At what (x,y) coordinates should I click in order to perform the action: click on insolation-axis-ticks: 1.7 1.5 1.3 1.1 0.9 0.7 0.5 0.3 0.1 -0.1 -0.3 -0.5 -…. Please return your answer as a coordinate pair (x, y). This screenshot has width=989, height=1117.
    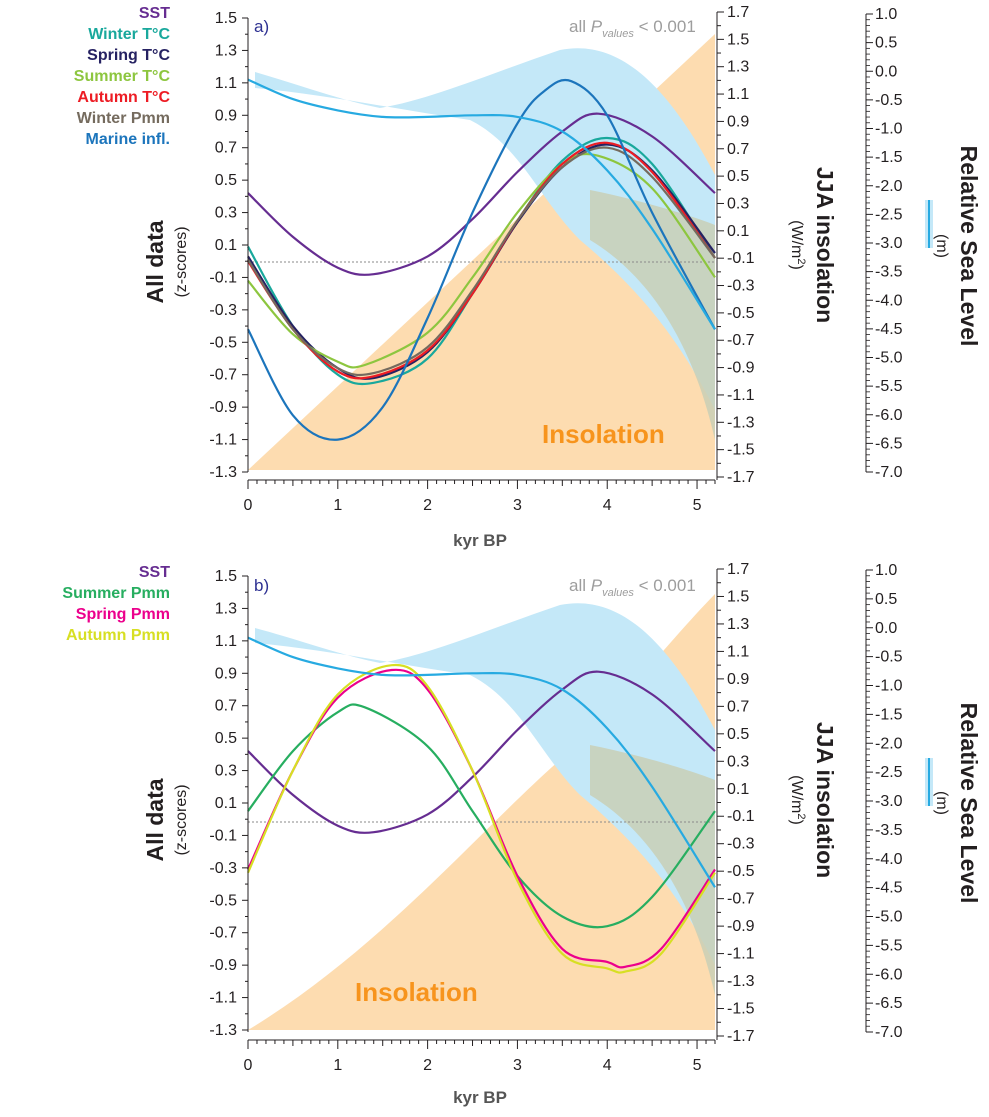
    Looking at the image, I should click on (736, 803).